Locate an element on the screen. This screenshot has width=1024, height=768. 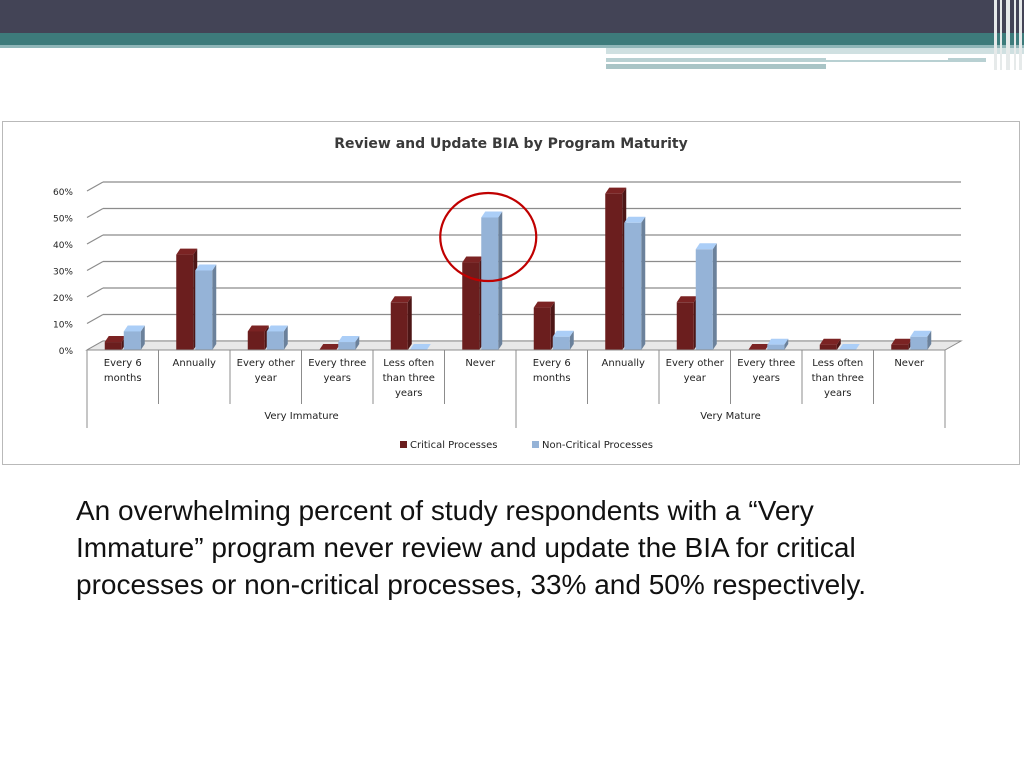
y-tick-label: 40% is located at coordinates (63, 246).